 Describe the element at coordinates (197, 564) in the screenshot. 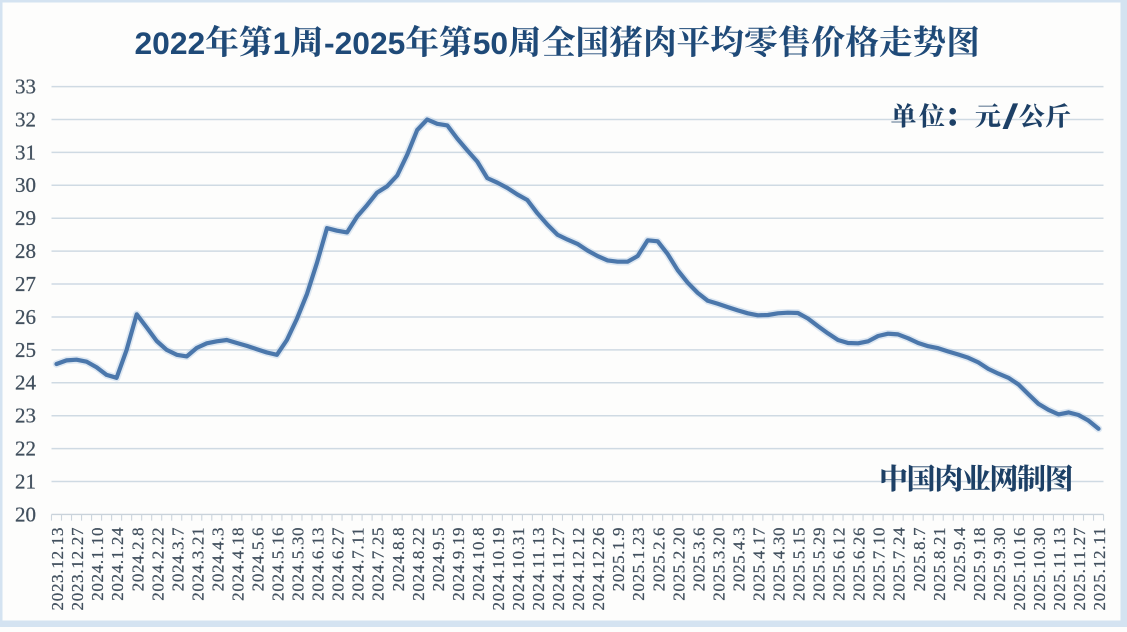

I see `svg-text: 2024.3.21` at that location.